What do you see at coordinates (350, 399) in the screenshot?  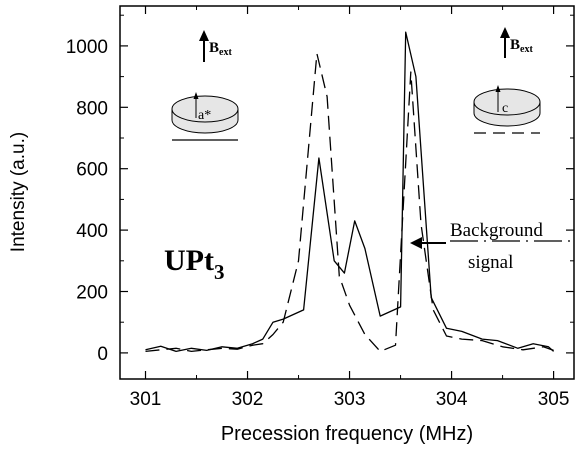 I see `x-tick-label: 303` at bounding box center [350, 399].